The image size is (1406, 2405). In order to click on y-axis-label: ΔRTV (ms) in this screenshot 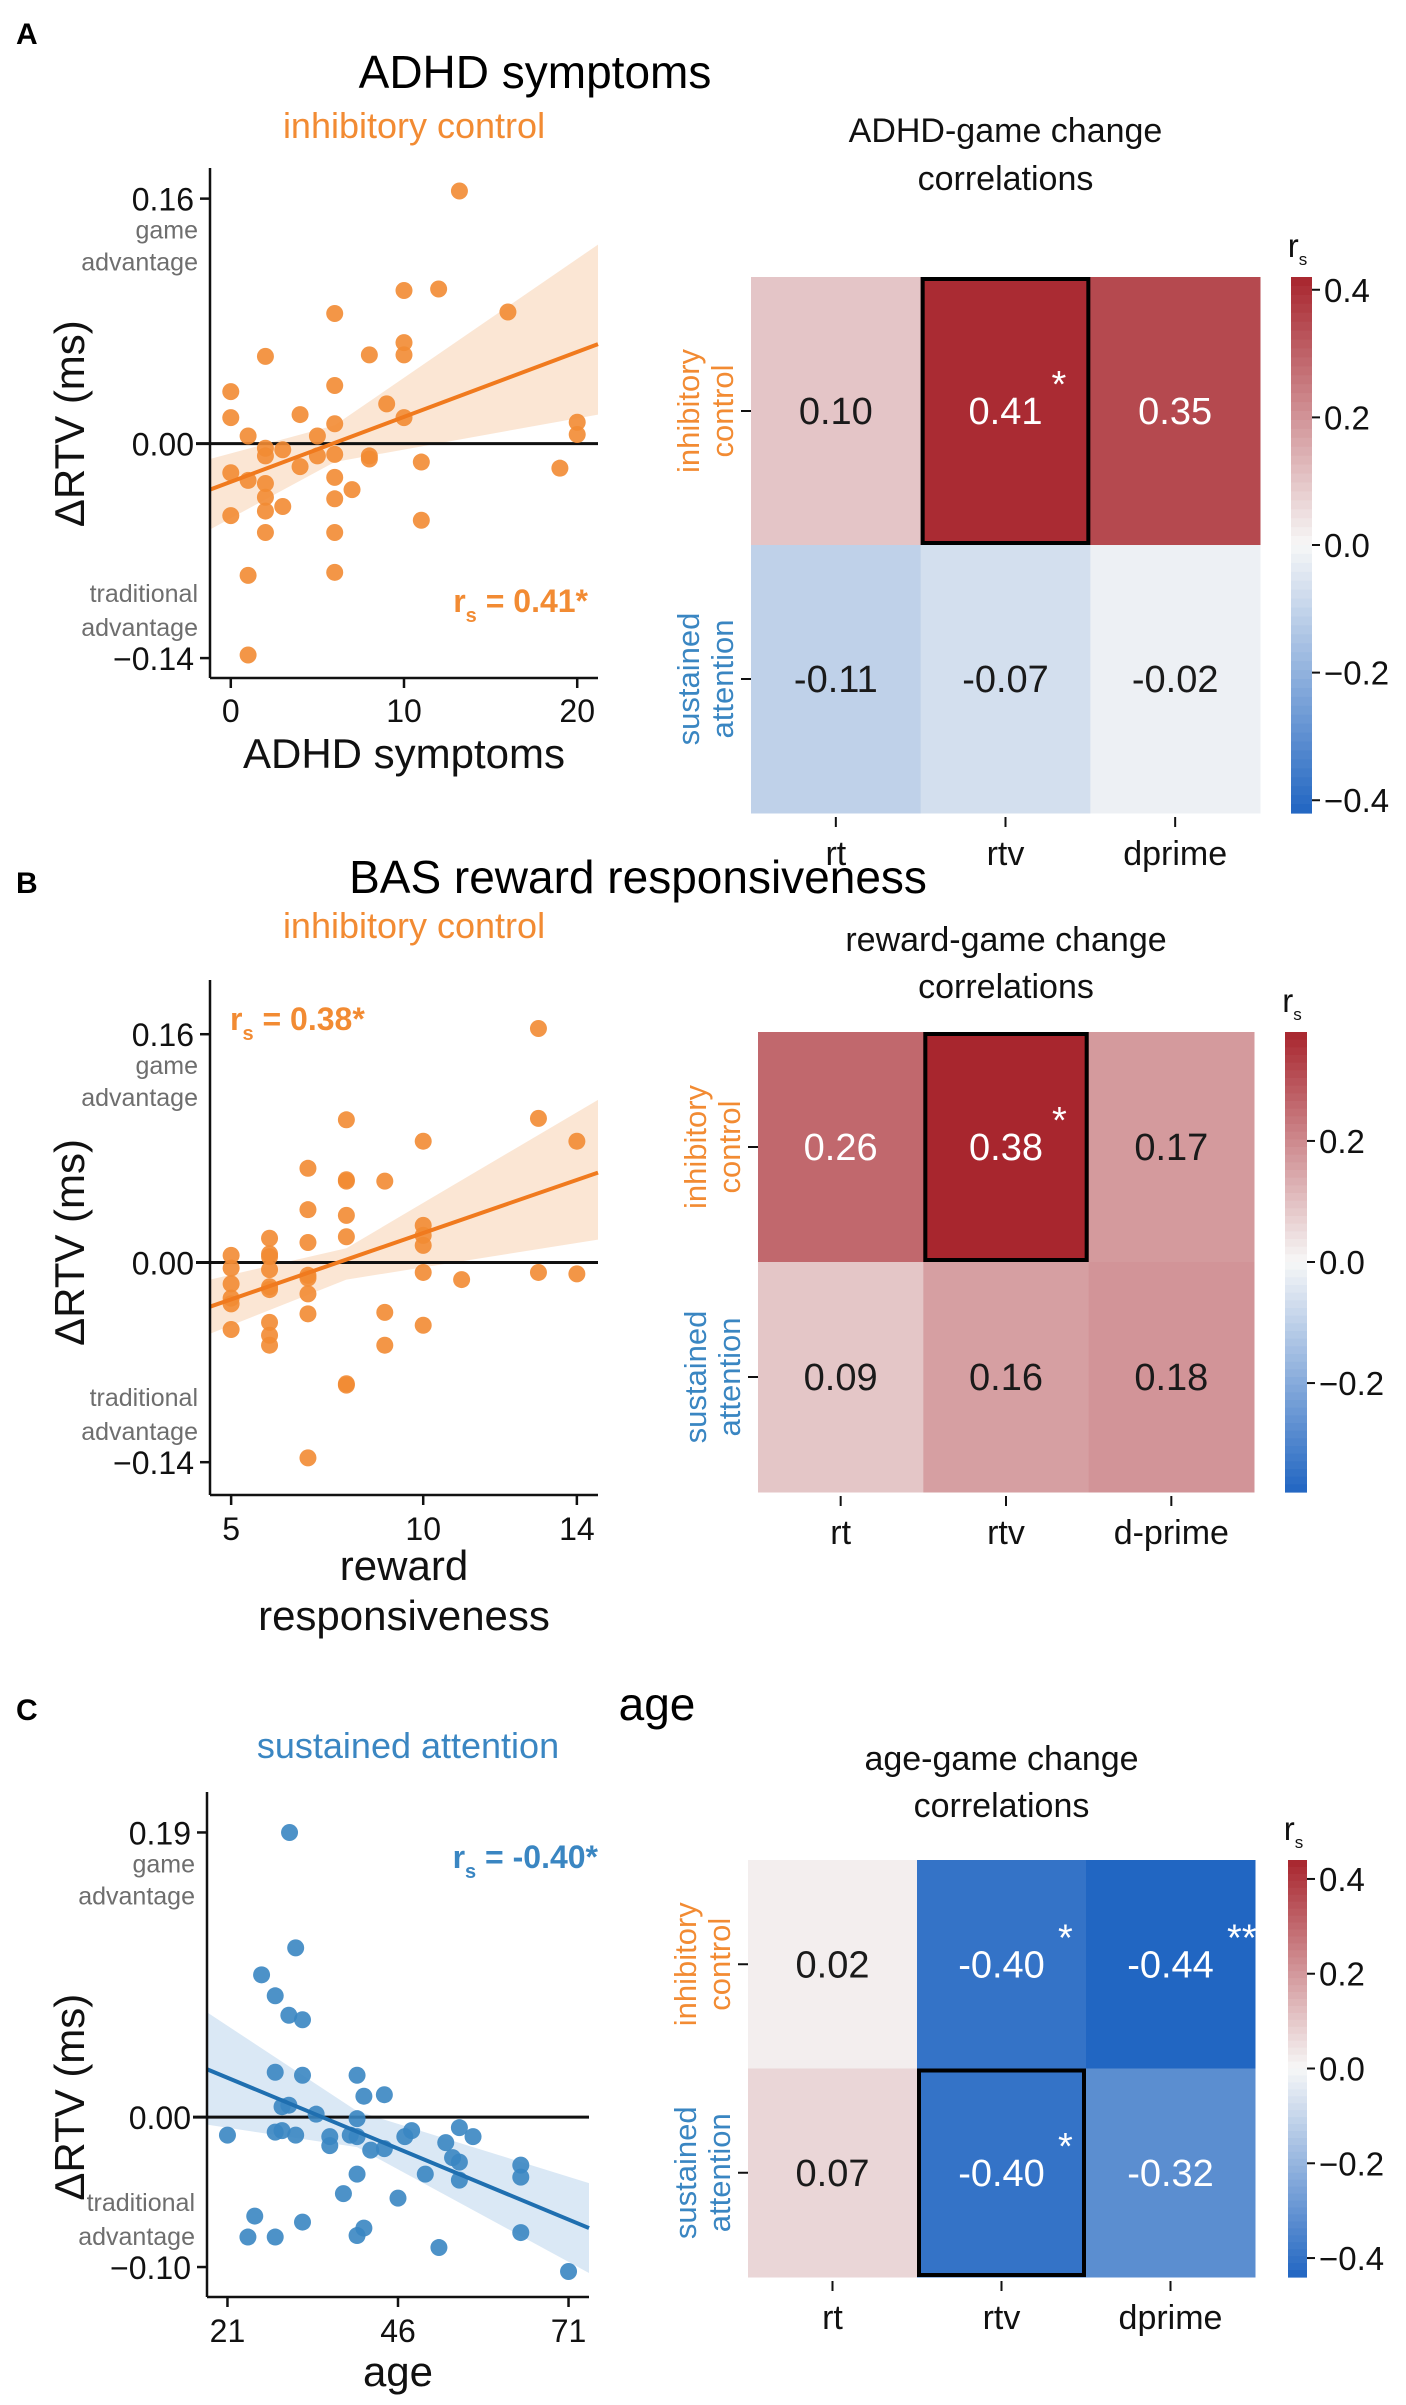, I will do `click(69, 1242)`.